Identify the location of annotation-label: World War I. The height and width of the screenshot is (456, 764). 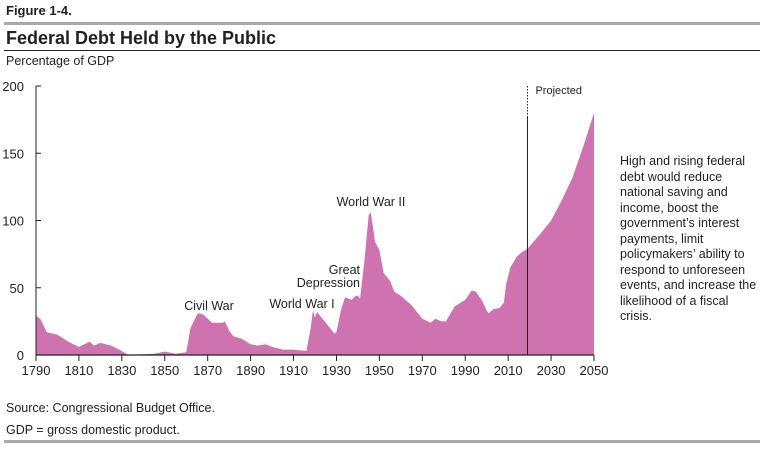
(301, 304).